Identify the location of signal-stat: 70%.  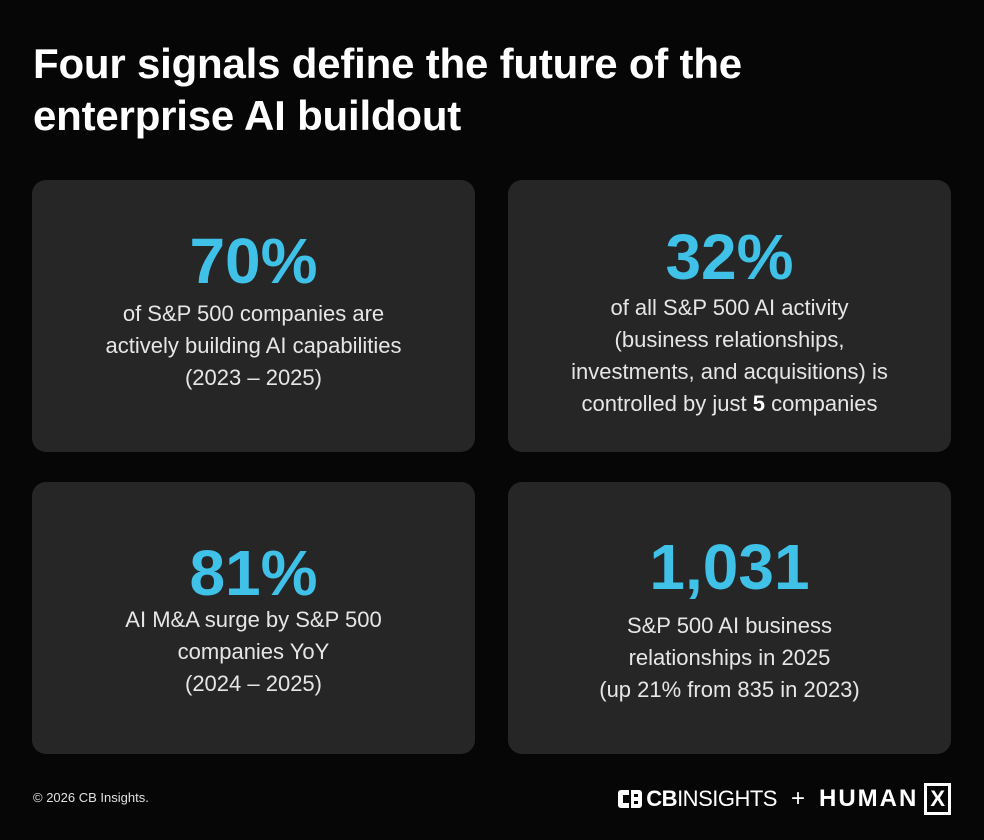
(253, 261).